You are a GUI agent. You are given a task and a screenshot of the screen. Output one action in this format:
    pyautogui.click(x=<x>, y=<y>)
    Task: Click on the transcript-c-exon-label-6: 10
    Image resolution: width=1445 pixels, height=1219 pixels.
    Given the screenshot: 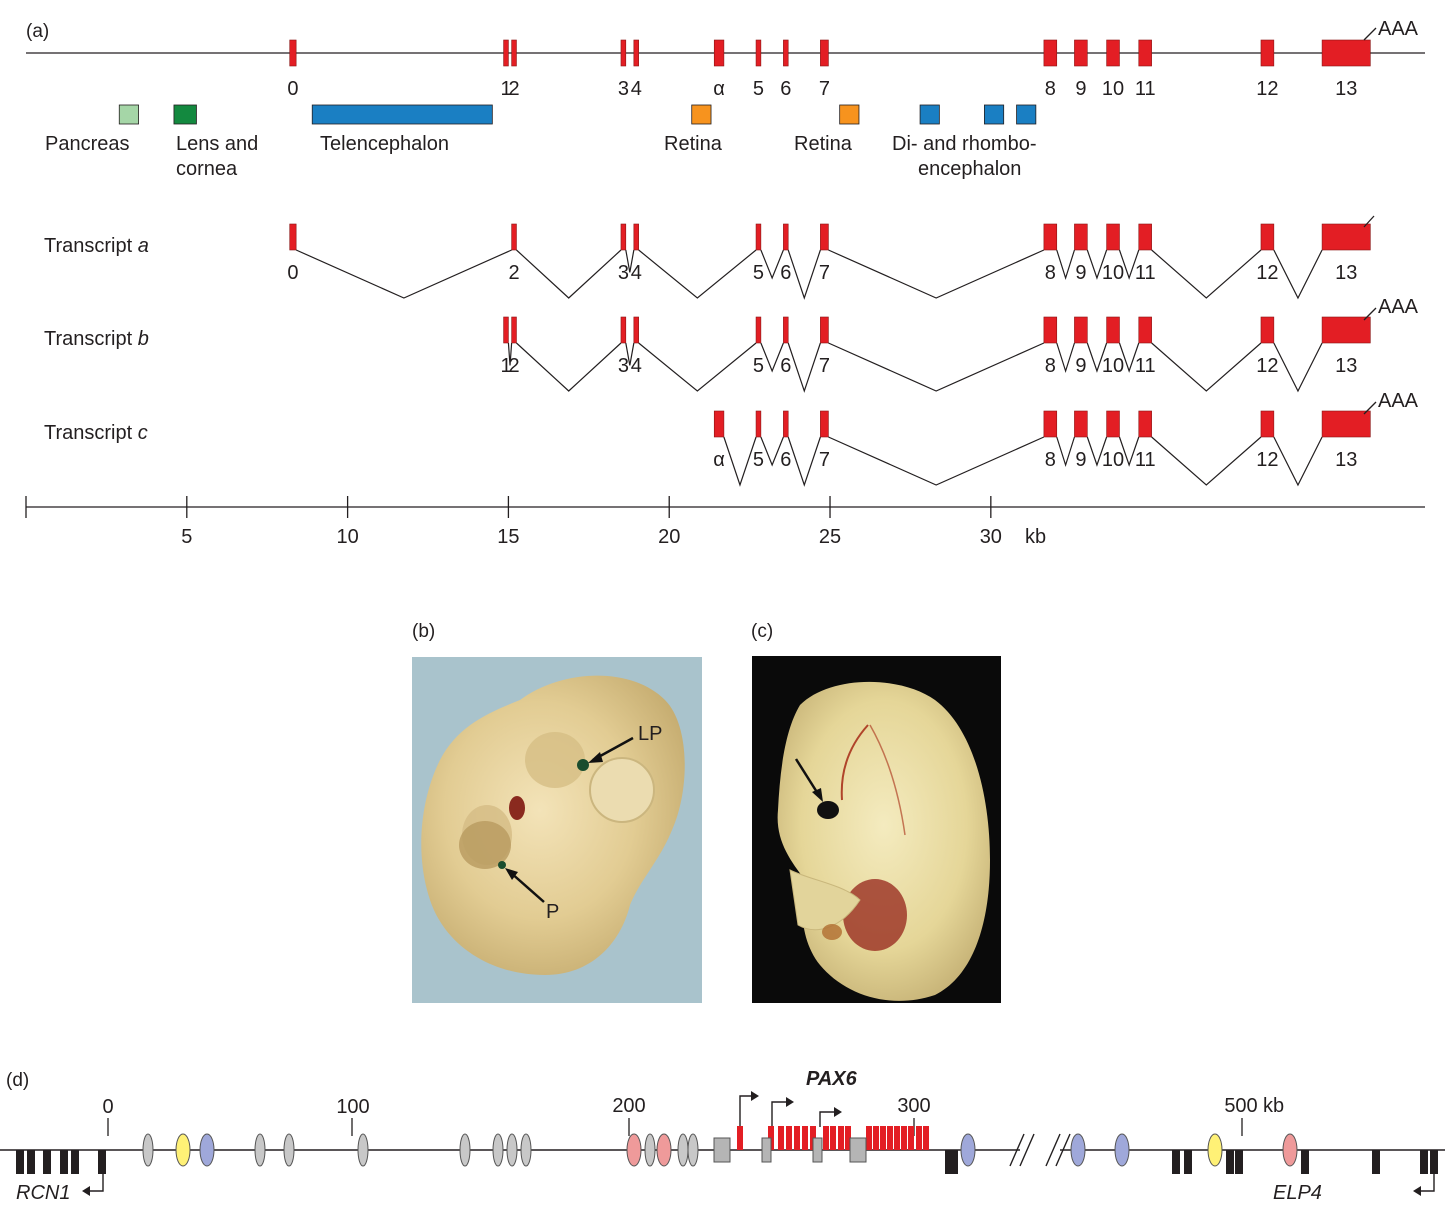 What is the action you would take?
    pyautogui.click(x=1113, y=460)
    